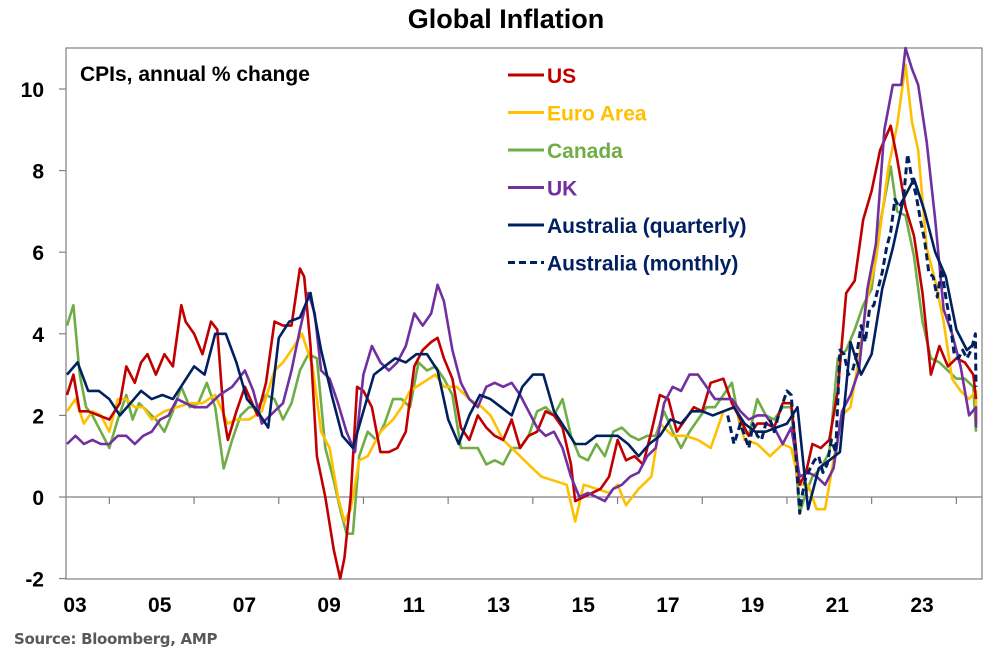 The width and height of the screenshot is (996, 664). Describe the element at coordinates (647, 226) in the screenshot. I see `legend-label: Australia (quarterly)` at that location.